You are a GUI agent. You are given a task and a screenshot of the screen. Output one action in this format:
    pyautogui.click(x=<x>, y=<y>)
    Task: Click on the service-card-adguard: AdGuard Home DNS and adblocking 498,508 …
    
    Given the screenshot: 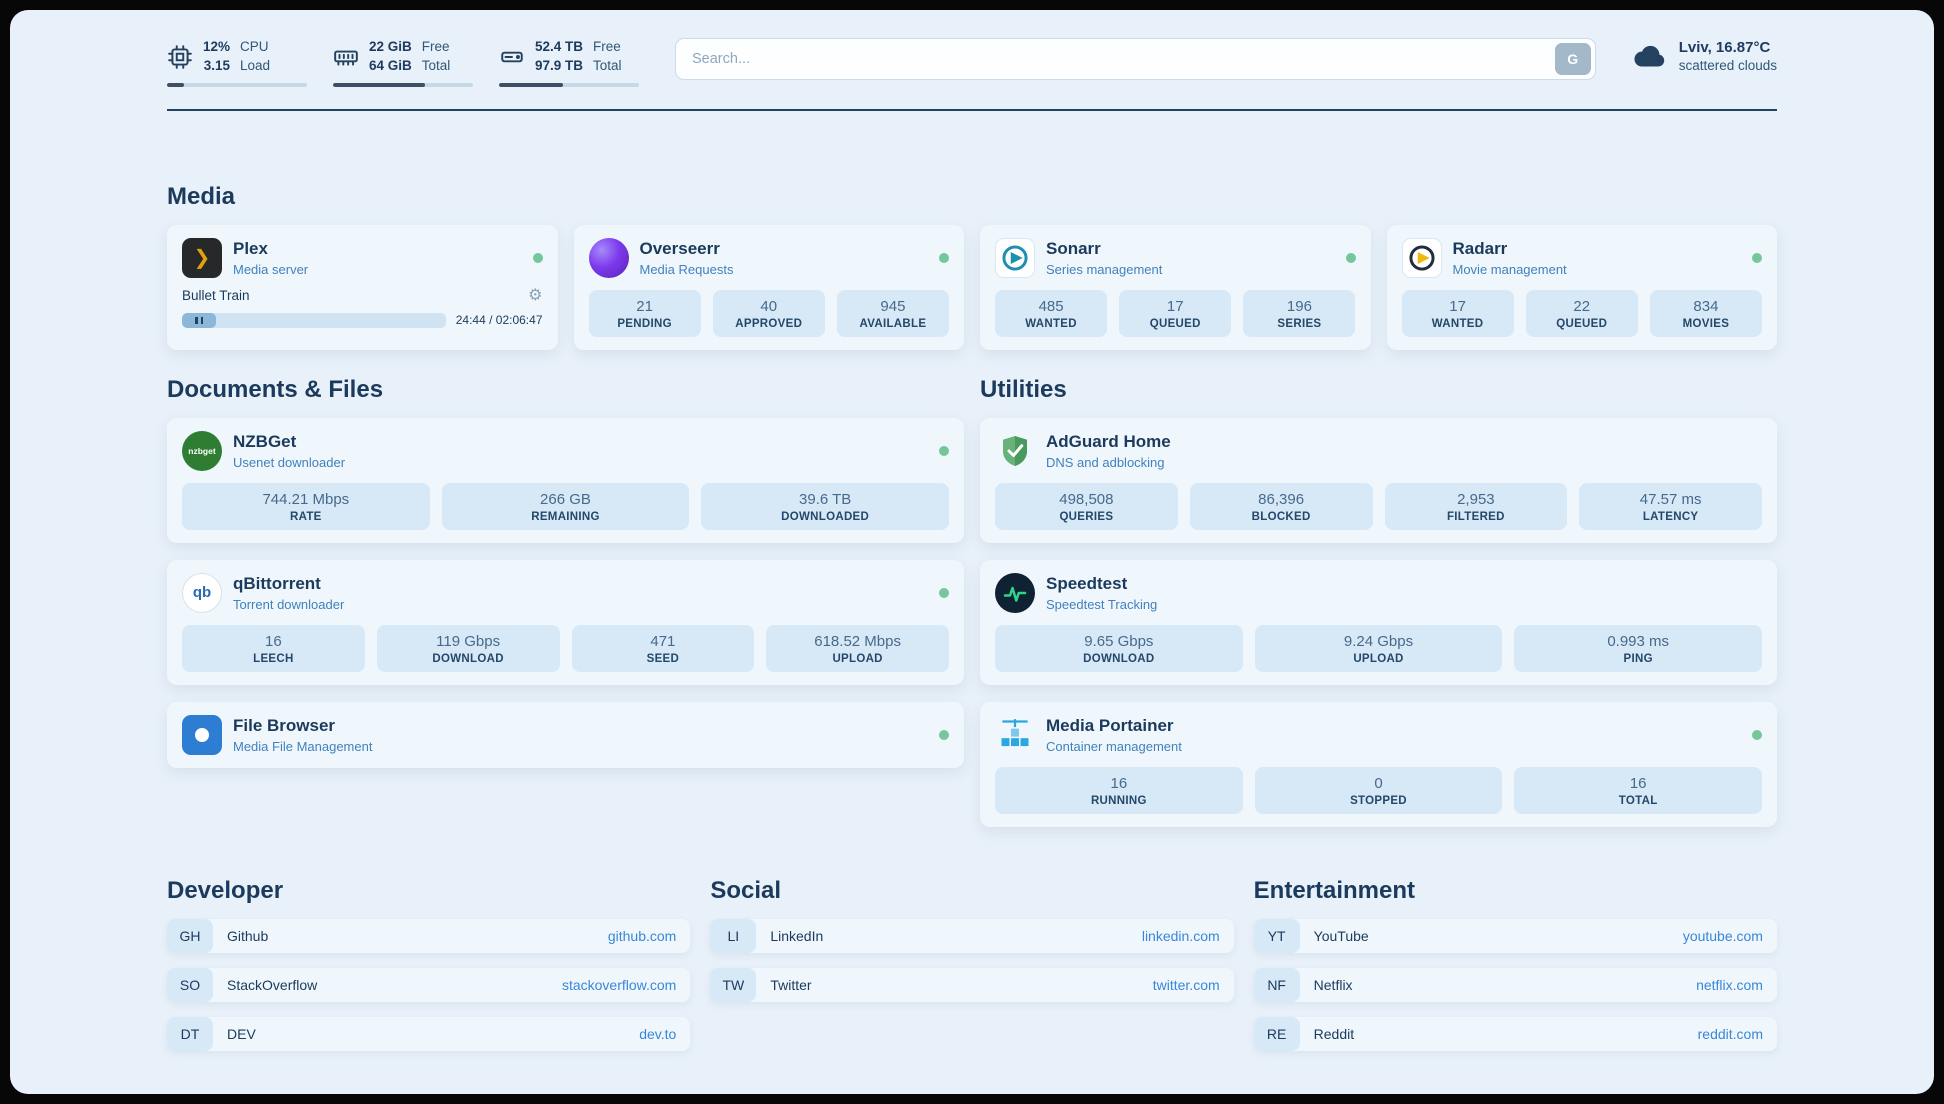 What is the action you would take?
    pyautogui.click(x=1378, y=480)
    